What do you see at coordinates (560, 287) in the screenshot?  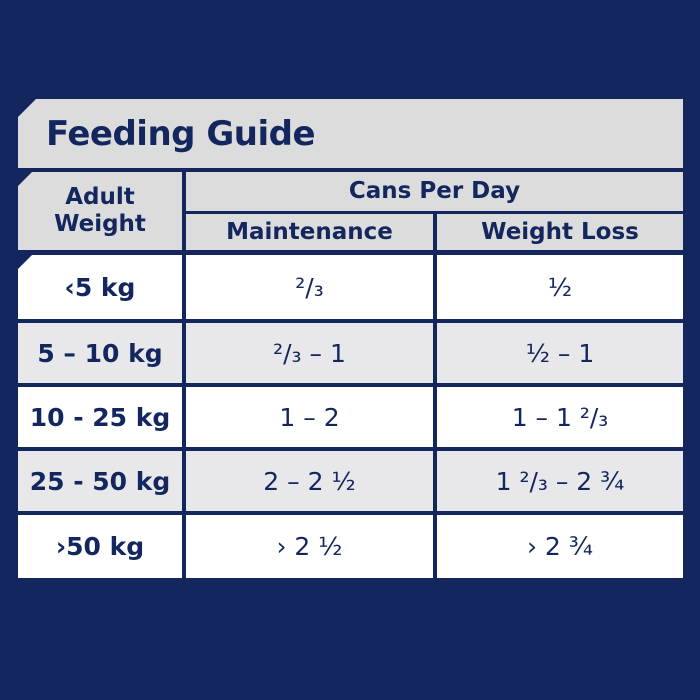 I see `weight-loss-cell: ½` at bounding box center [560, 287].